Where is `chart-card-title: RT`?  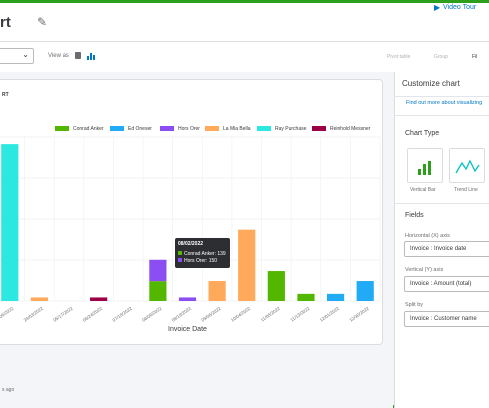 chart-card-title: RT is located at coordinates (5, 95).